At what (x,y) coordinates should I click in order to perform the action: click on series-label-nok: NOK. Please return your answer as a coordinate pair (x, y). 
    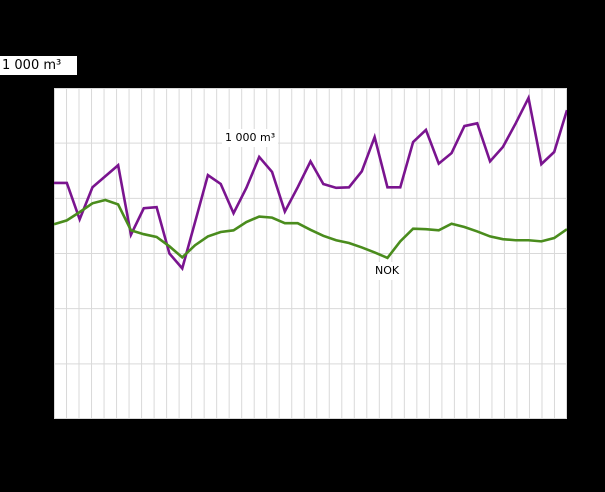
    Looking at the image, I should click on (387, 271).